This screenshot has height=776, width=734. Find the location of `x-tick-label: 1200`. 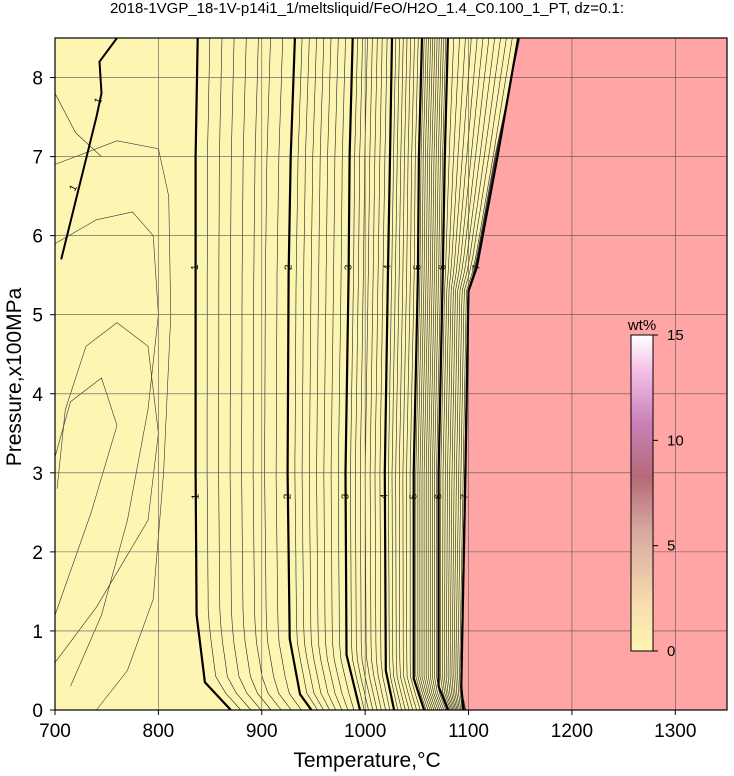

x-tick-label: 1200 is located at coordinates (572, 731).